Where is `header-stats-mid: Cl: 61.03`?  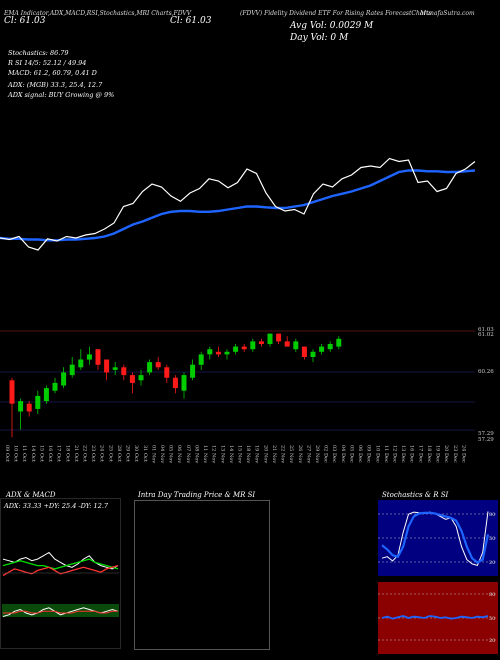 header-stats-mid: Cl: 61.03 is located at coordinates (191, 21).